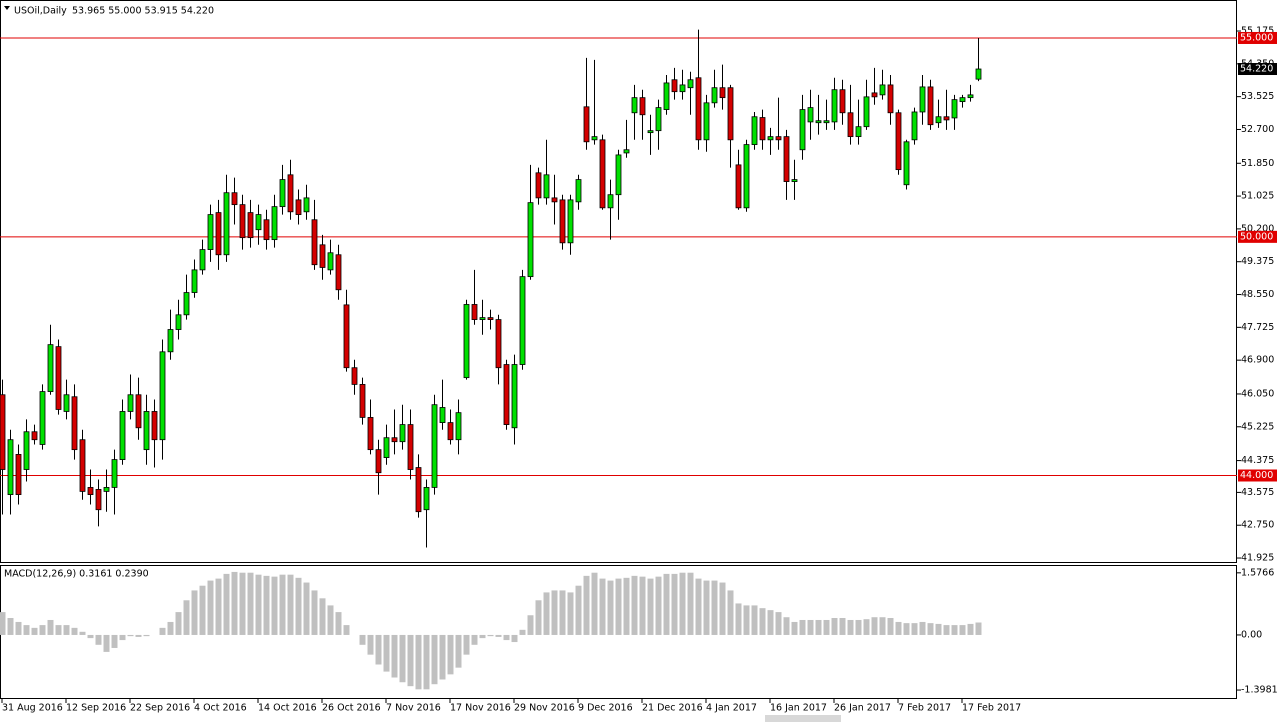 The width and height of the screenshot is (1278, 722). What do you see at coordinates (1257, 426) in the screenshot?
I see `y-tick-label: 45.225` at bounding box center [1257, 426].